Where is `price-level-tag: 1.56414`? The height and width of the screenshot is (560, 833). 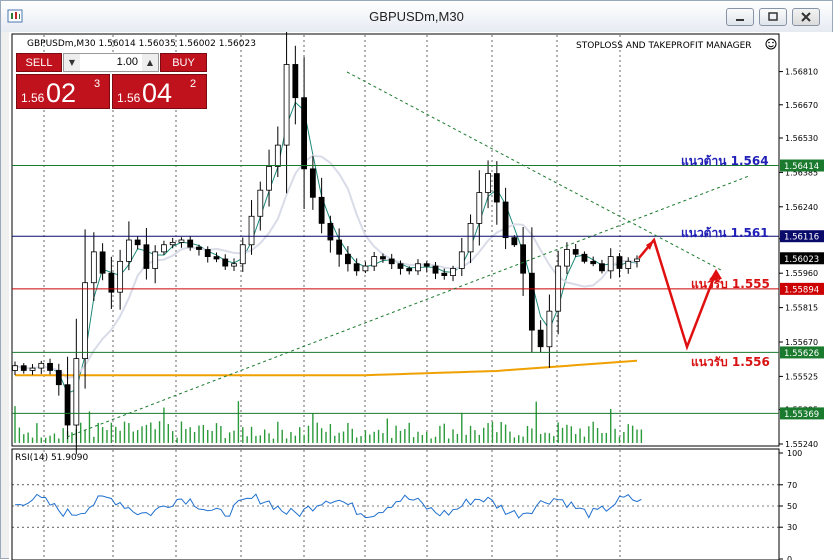
price-level-tag: 1.56414 is located at coordinates (802, 165).